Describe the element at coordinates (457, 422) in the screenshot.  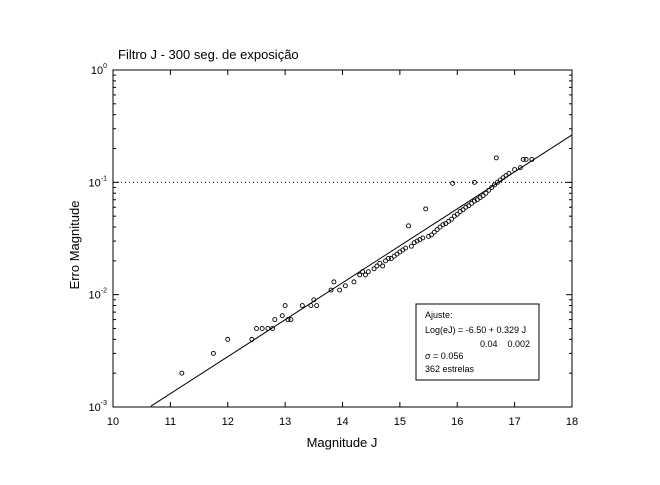
I see `x-tick-label: 16` at that location.